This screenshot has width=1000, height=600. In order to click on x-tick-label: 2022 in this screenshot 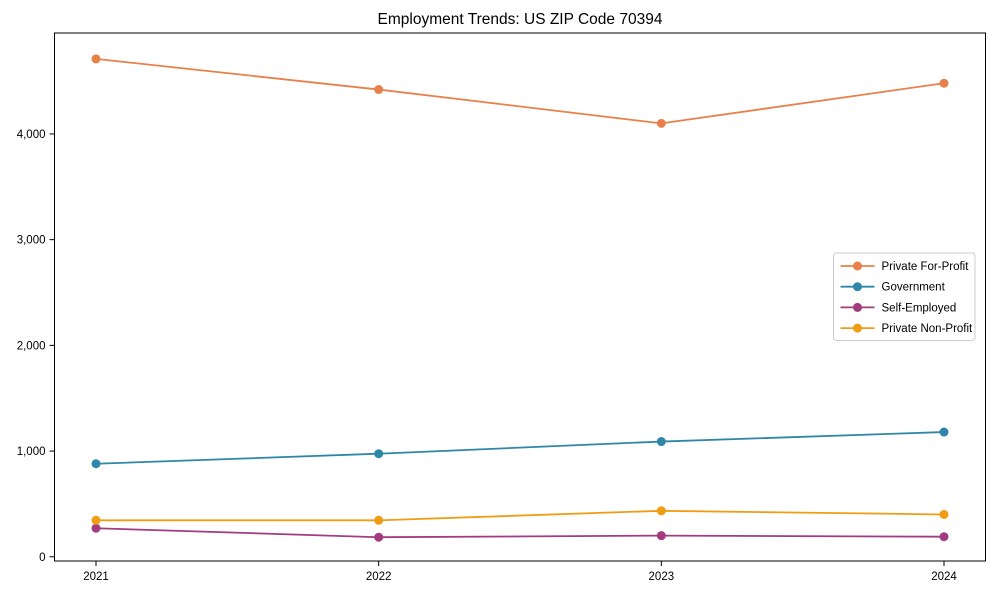, I will do `click(379, 577)`.